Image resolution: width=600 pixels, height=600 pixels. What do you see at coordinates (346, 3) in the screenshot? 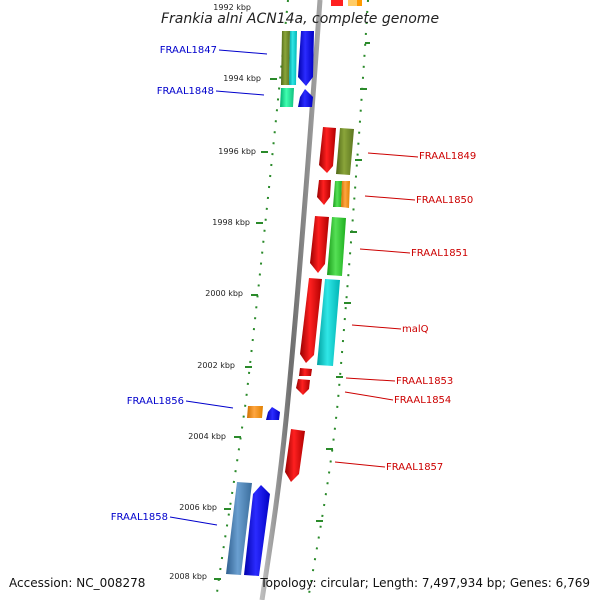
I see `partial-genes-top` at bounding box center [346, 3].